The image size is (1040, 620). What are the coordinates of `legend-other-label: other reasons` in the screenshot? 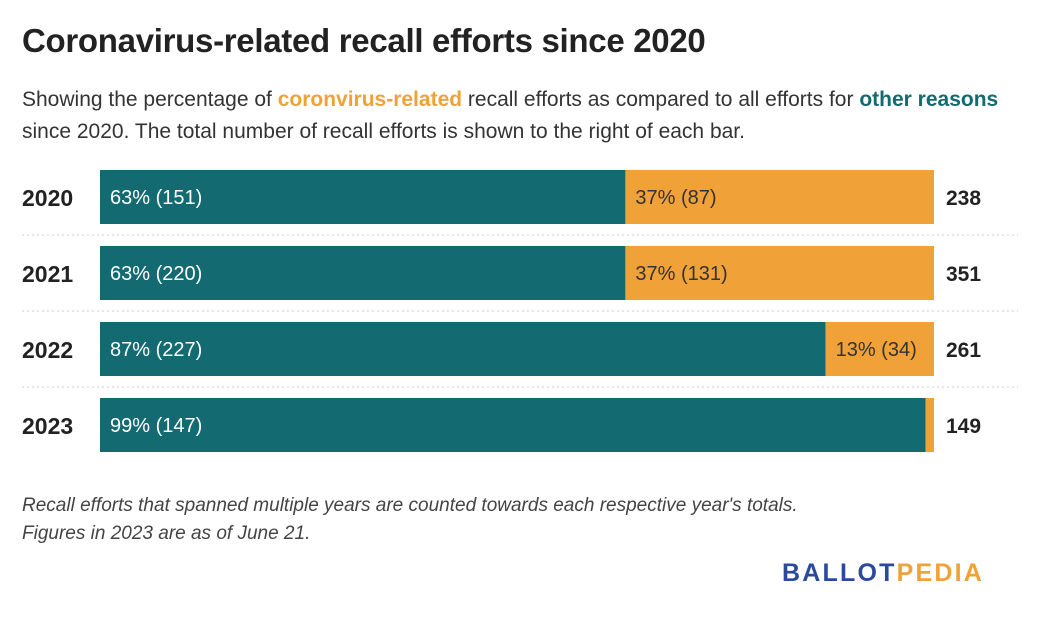 It's located at (929, 99).